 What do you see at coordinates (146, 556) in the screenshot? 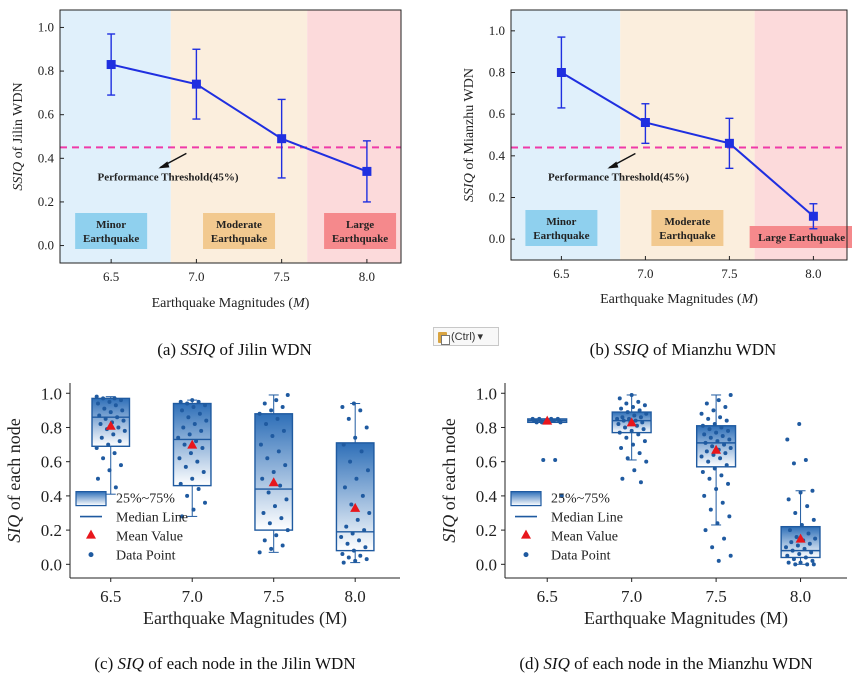
I see `legend-label-point: Data Point` at bounding box center [146, 556].